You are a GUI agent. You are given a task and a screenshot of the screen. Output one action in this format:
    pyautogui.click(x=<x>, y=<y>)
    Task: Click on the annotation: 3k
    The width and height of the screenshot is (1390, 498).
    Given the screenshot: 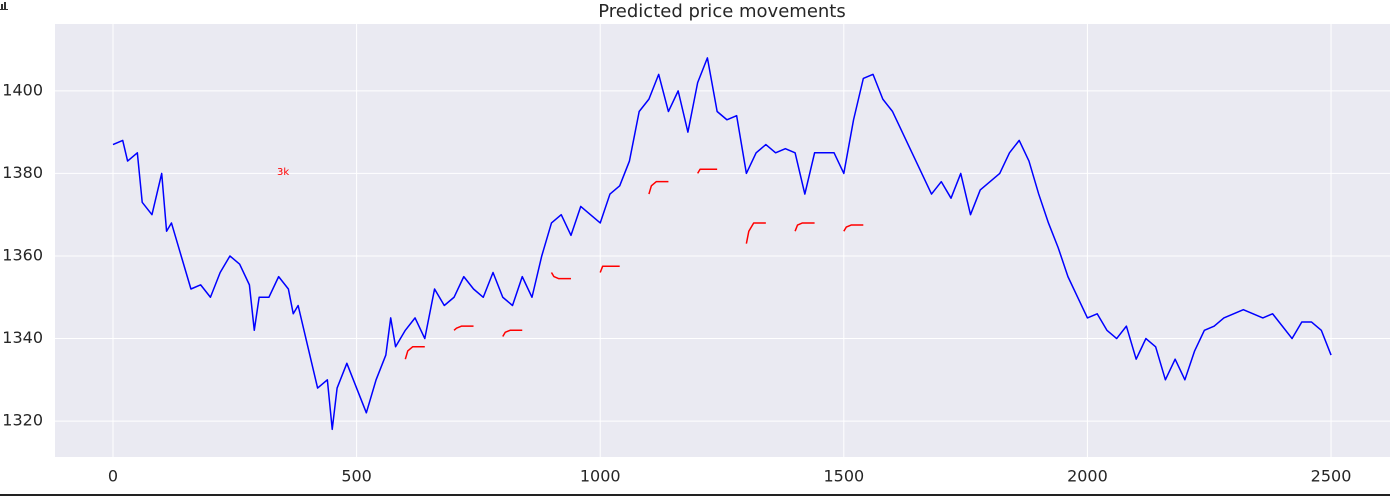 What is the action you would take?
    pyautogui.click(x=283, y=172)
    